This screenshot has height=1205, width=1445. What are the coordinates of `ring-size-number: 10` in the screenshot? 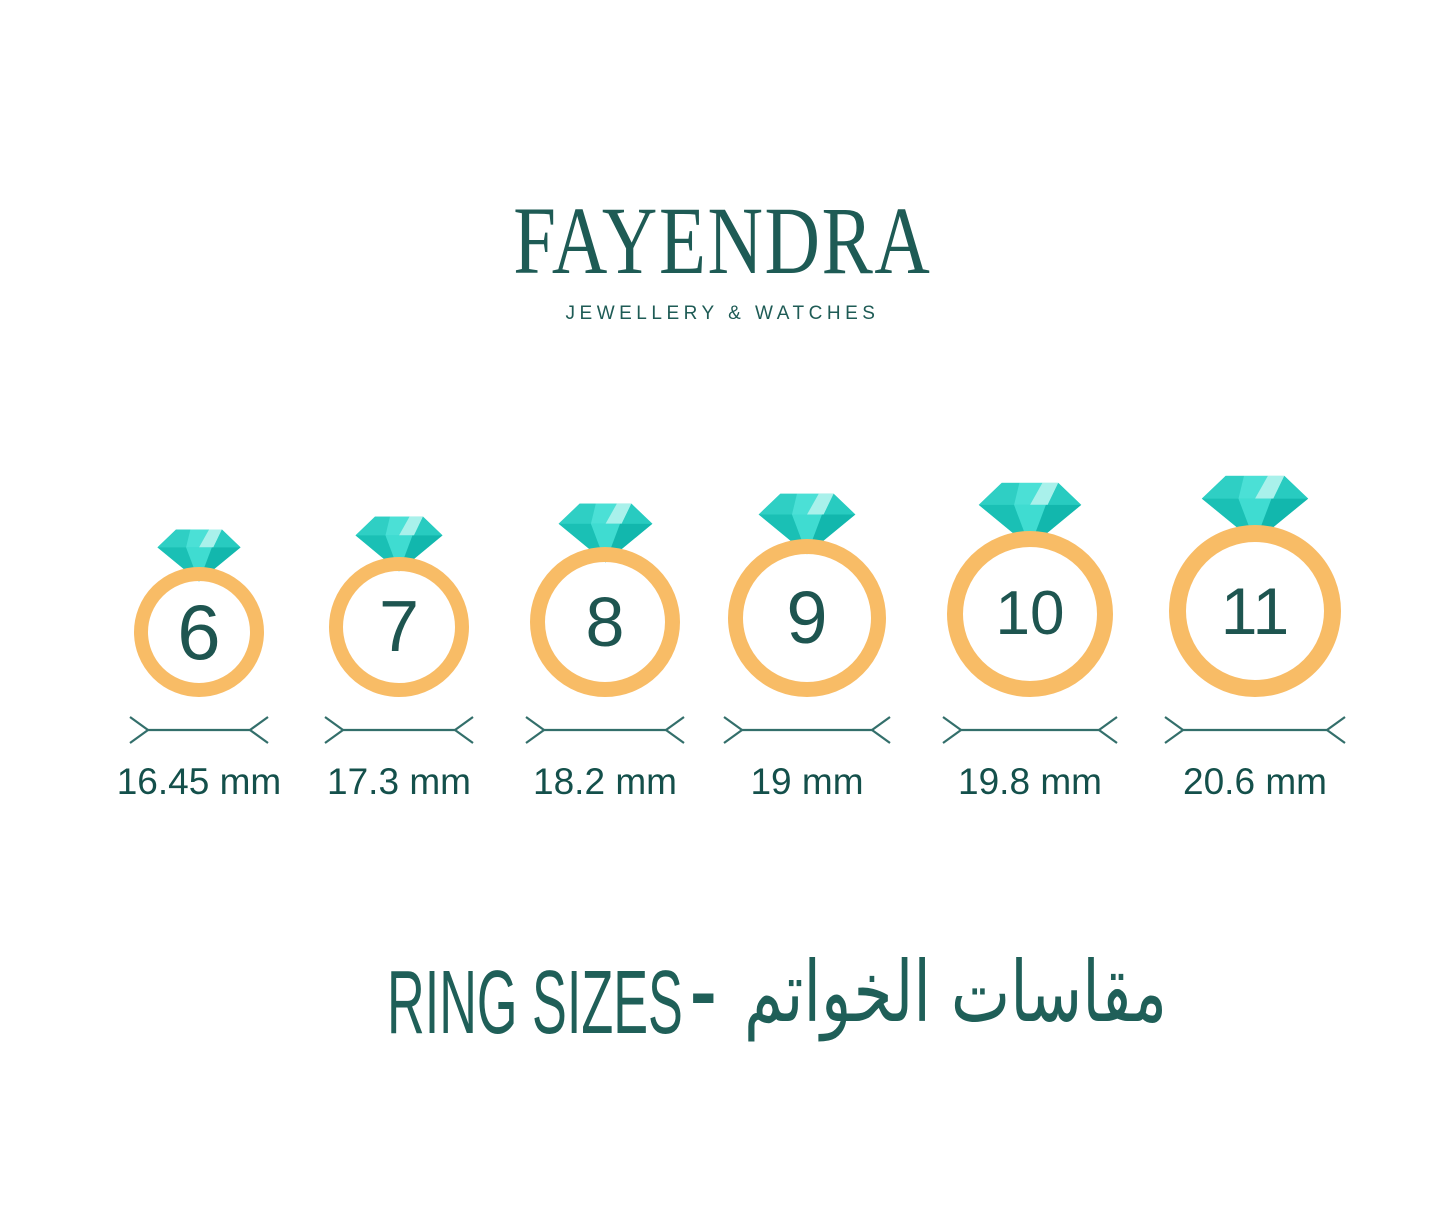 It's located at (1030, 613).